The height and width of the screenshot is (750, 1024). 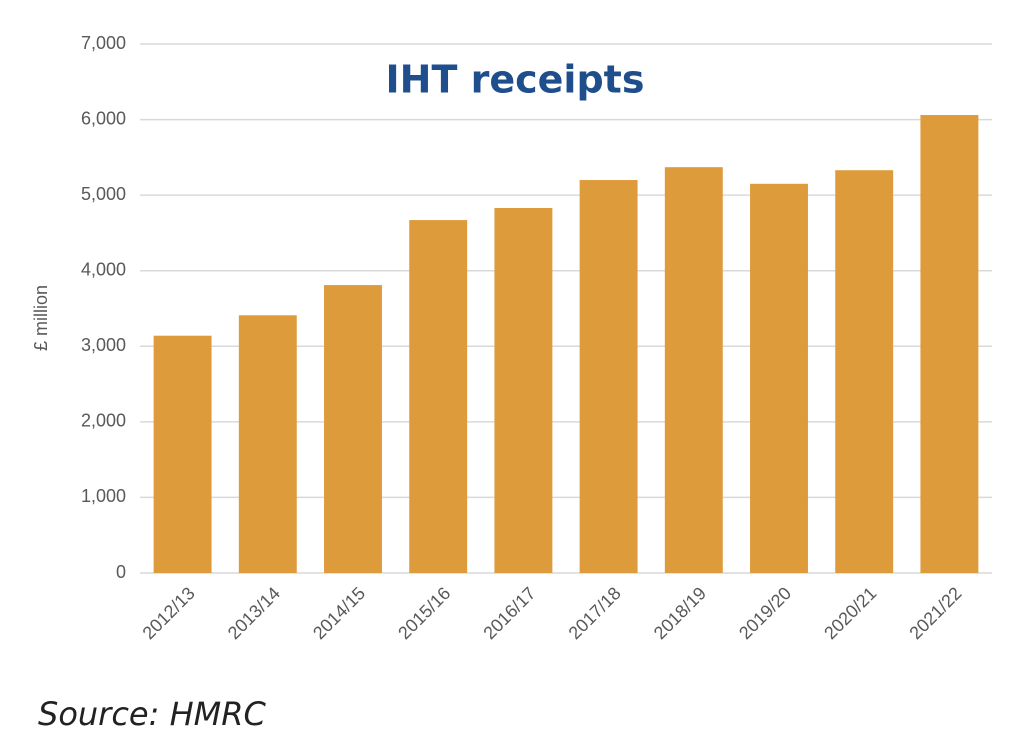 I want to click on y-tick-label: 4,000, so click(x=103, y=269).